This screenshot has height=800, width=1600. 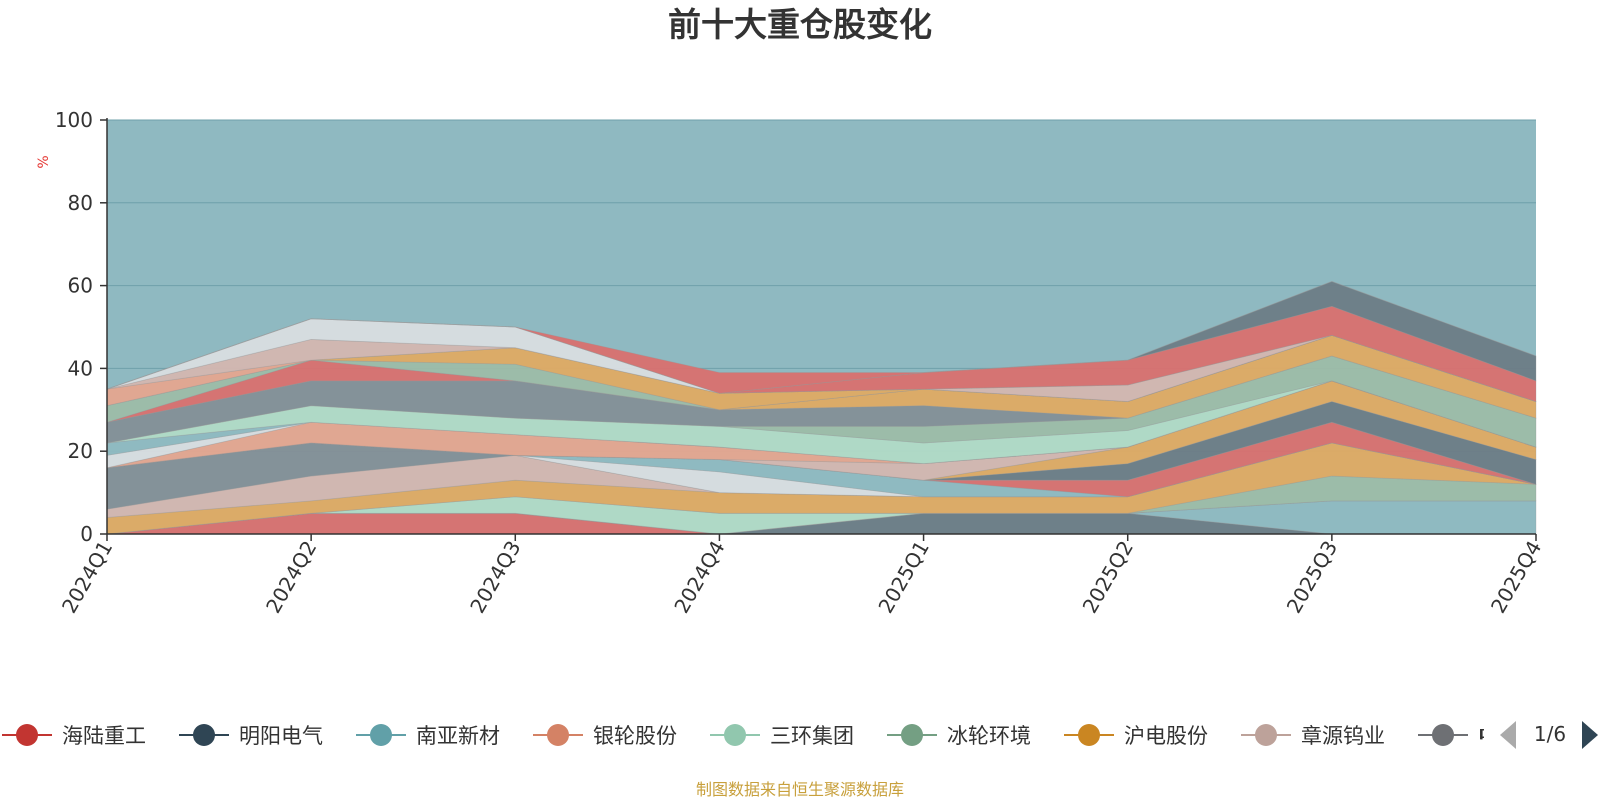 What do you see at coordinates (87, 577) in the screenshot?
I see `x-tick-label: 2024Q1` at bounding box center [87, 577].